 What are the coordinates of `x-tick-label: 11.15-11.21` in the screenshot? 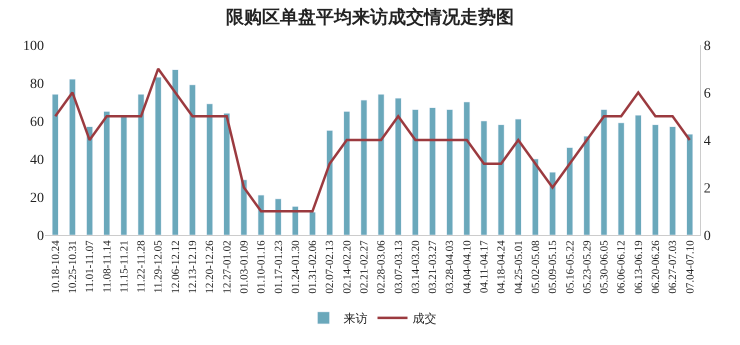 It's located at (124, 266).